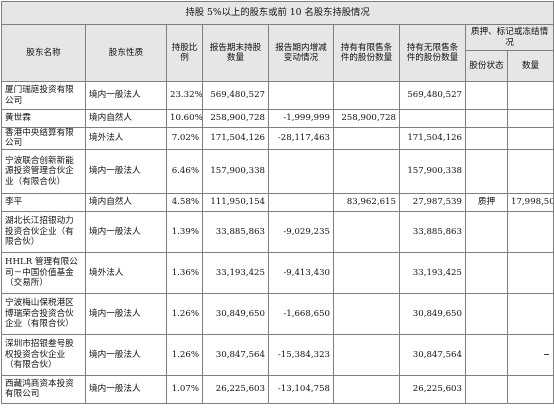  Describe the element at coordinates (43, 171) in the screenshot. I see `cell-name: 宁波联合创新新能源投资管理合伙企业（有限合伙）` at that location.